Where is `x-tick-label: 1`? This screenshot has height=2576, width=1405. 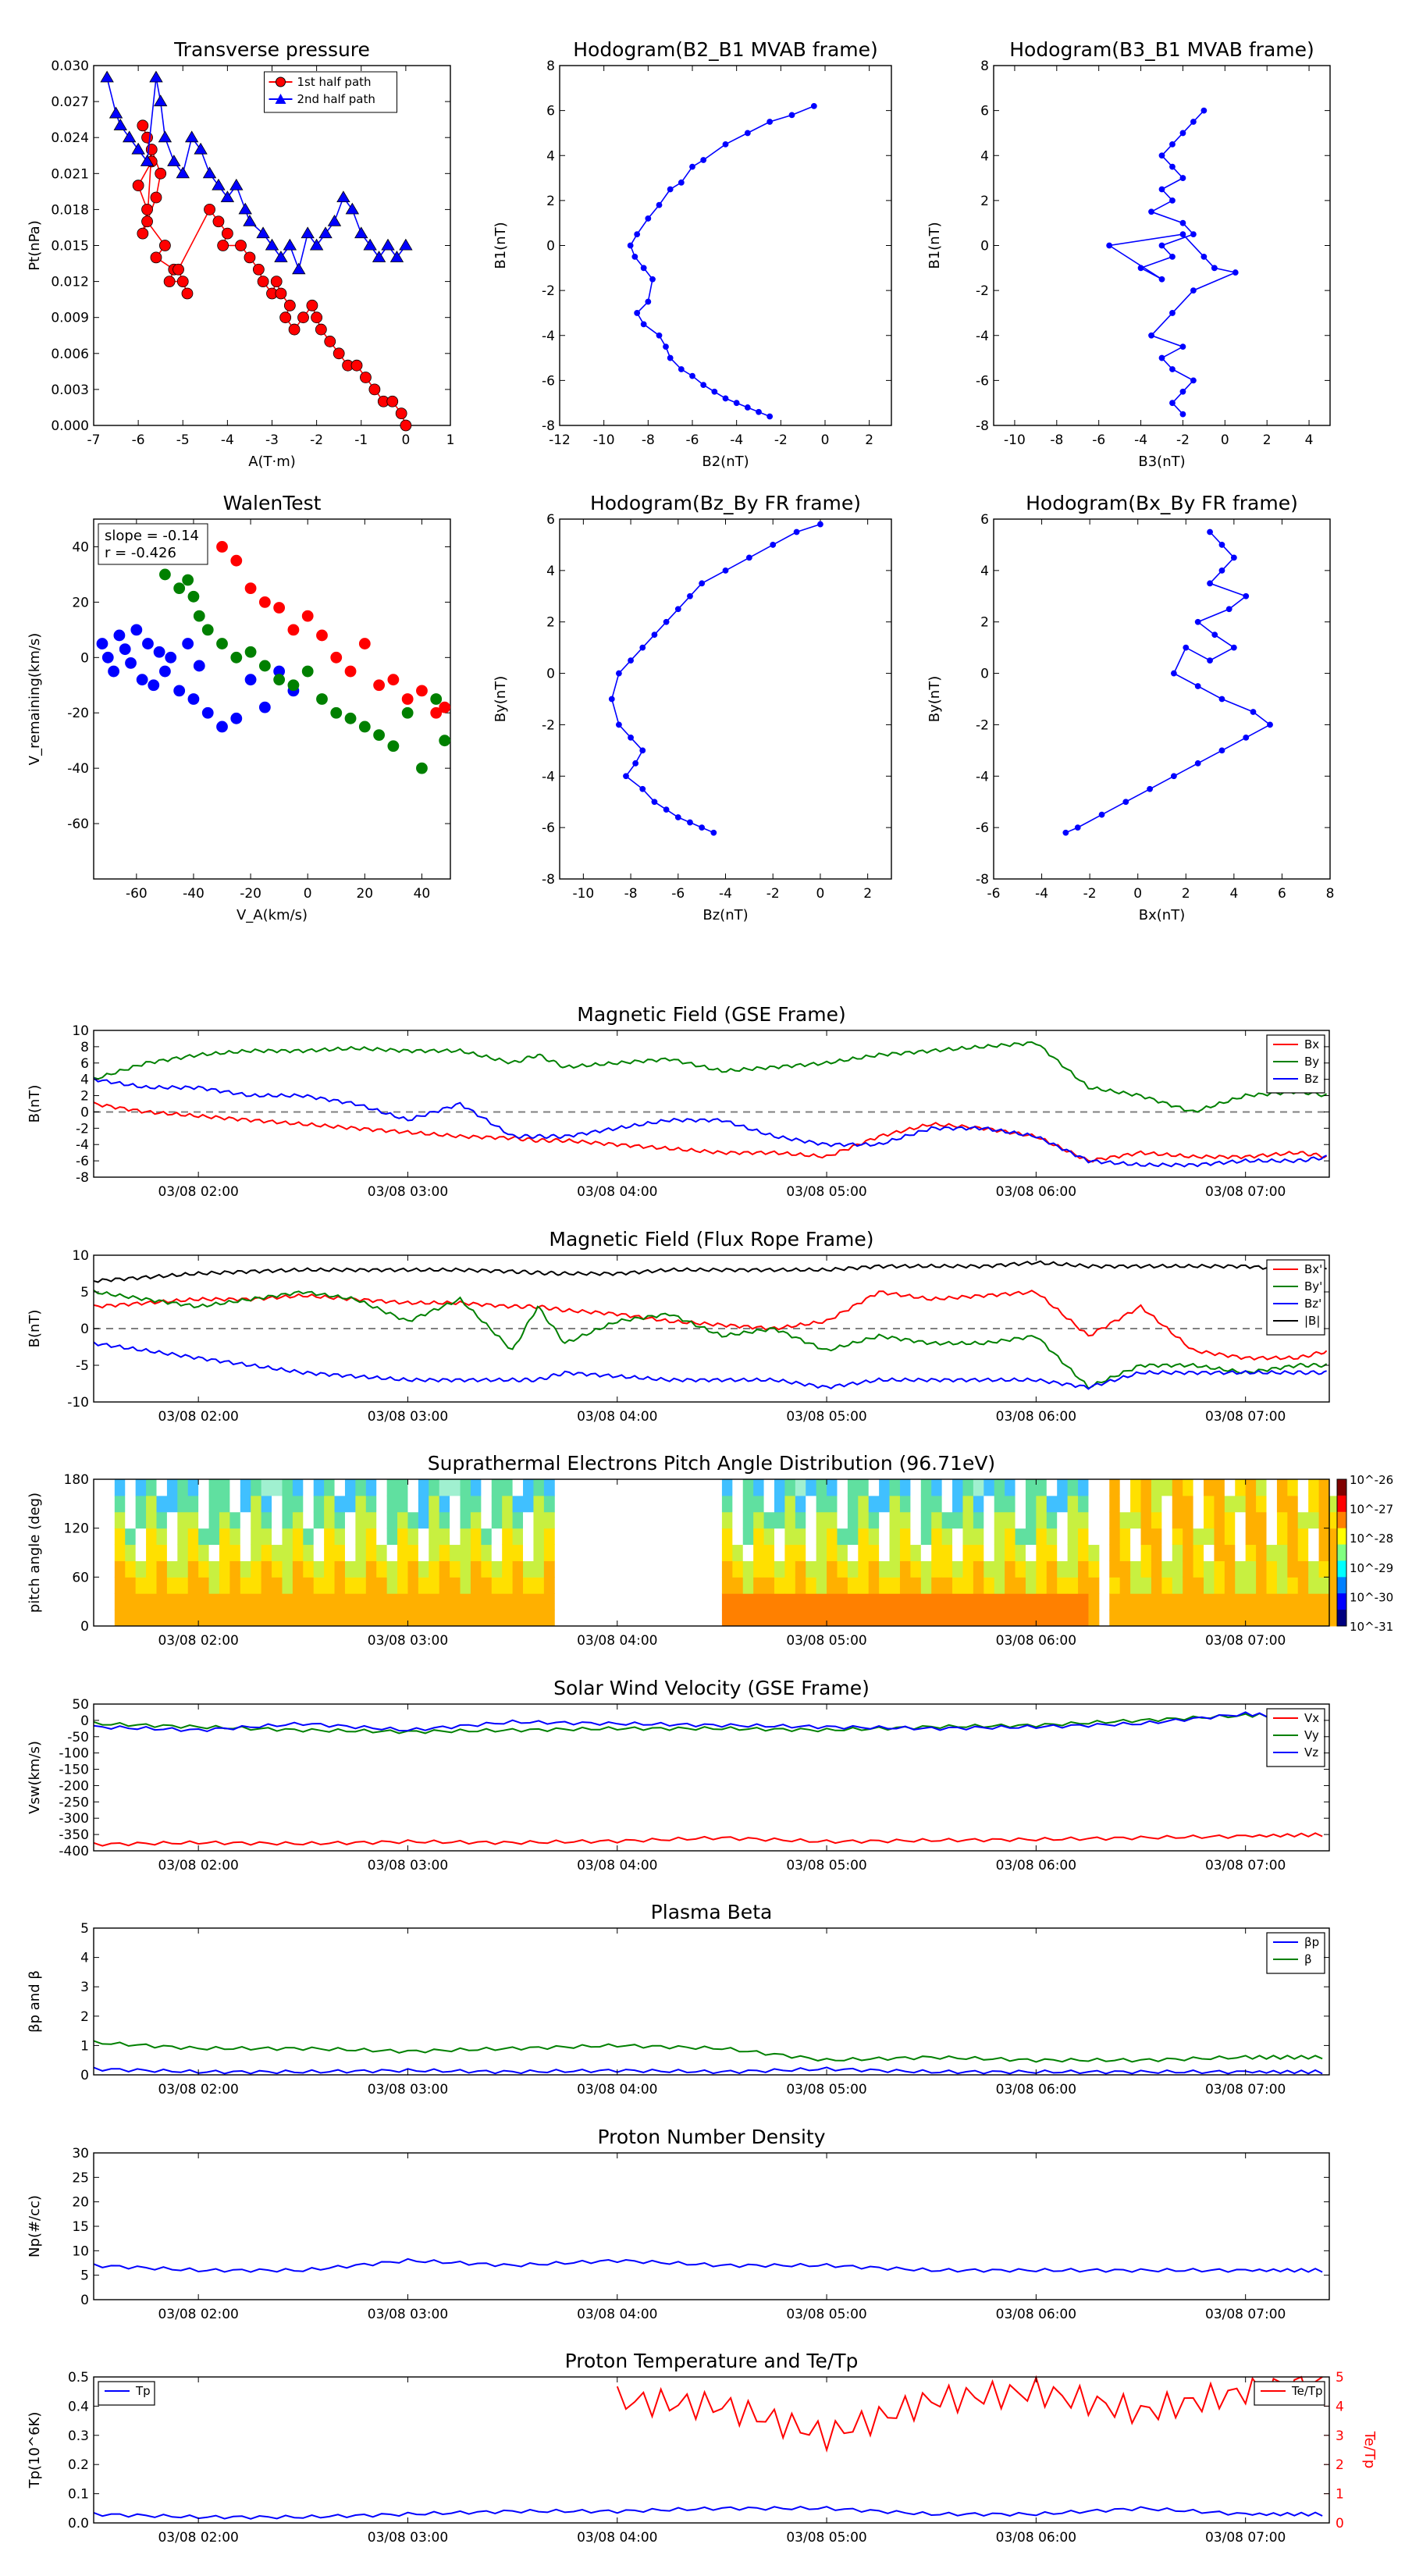 x-tick-label: 1 is located at coordinates (450, 440).